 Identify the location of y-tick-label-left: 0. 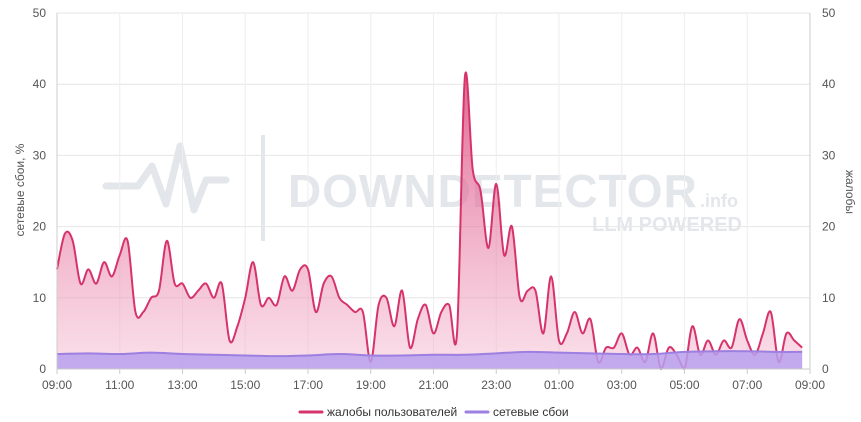
(42, 369).